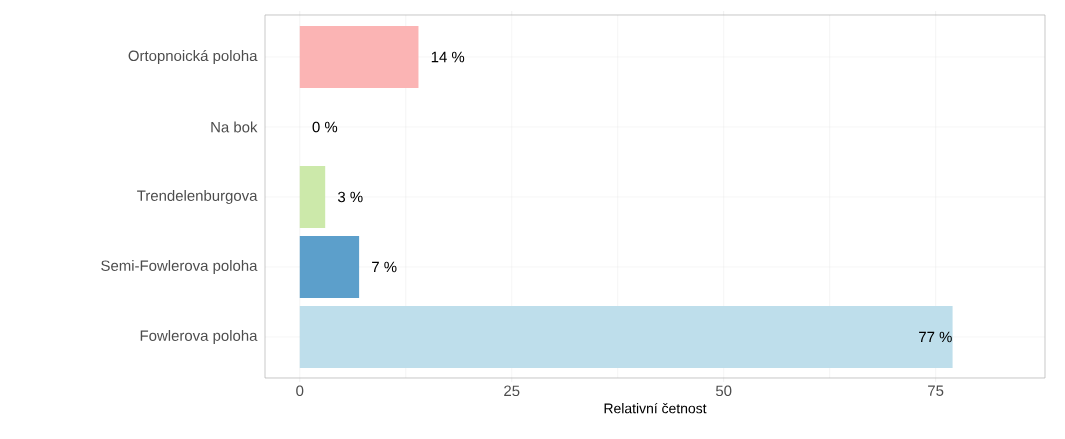 This screenshot has width=1065, height=439. Describe the element at coordinates (936, 390) in the screenshot. I see `x-tick-label: 75` at that location.